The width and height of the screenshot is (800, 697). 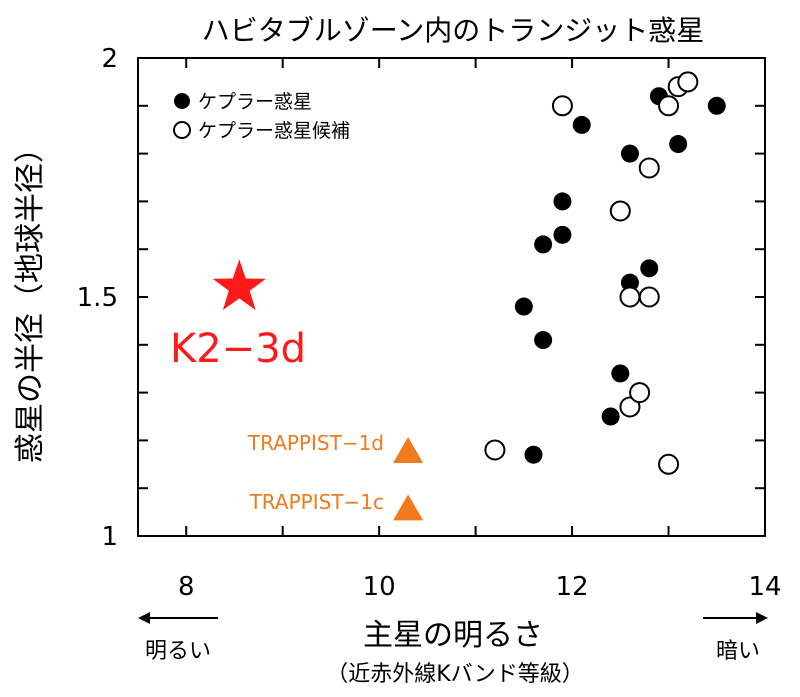 What do you see at coordinates (97, 298) in the screenshot?
I see `y-tick-label: 1.5` at bounding box center [97, 298].